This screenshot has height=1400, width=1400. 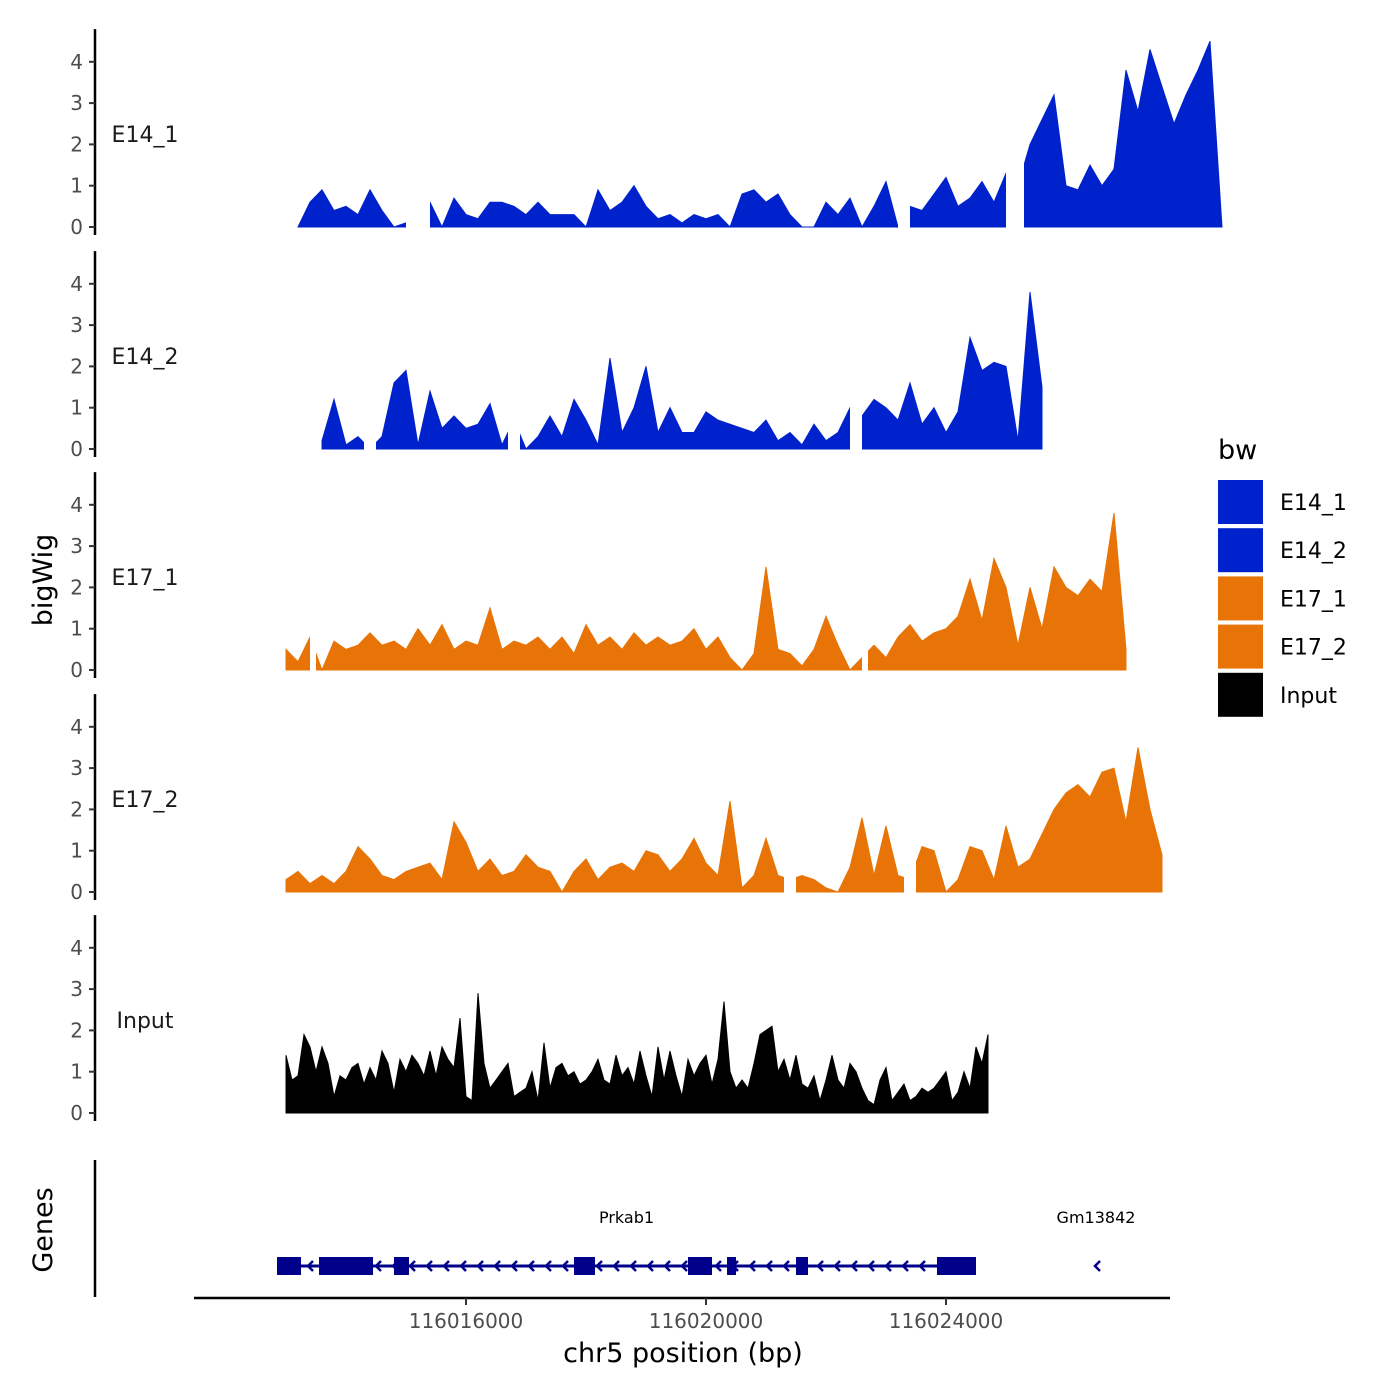 I want to click on track-label-E14_1: E14_1, so click(x=145, y=135).